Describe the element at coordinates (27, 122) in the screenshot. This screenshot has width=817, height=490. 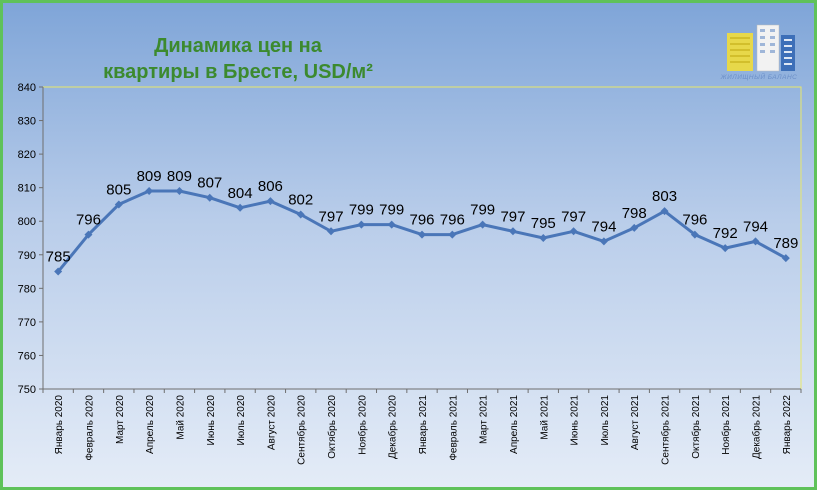
I see `y-tick-label: 830` at that location.